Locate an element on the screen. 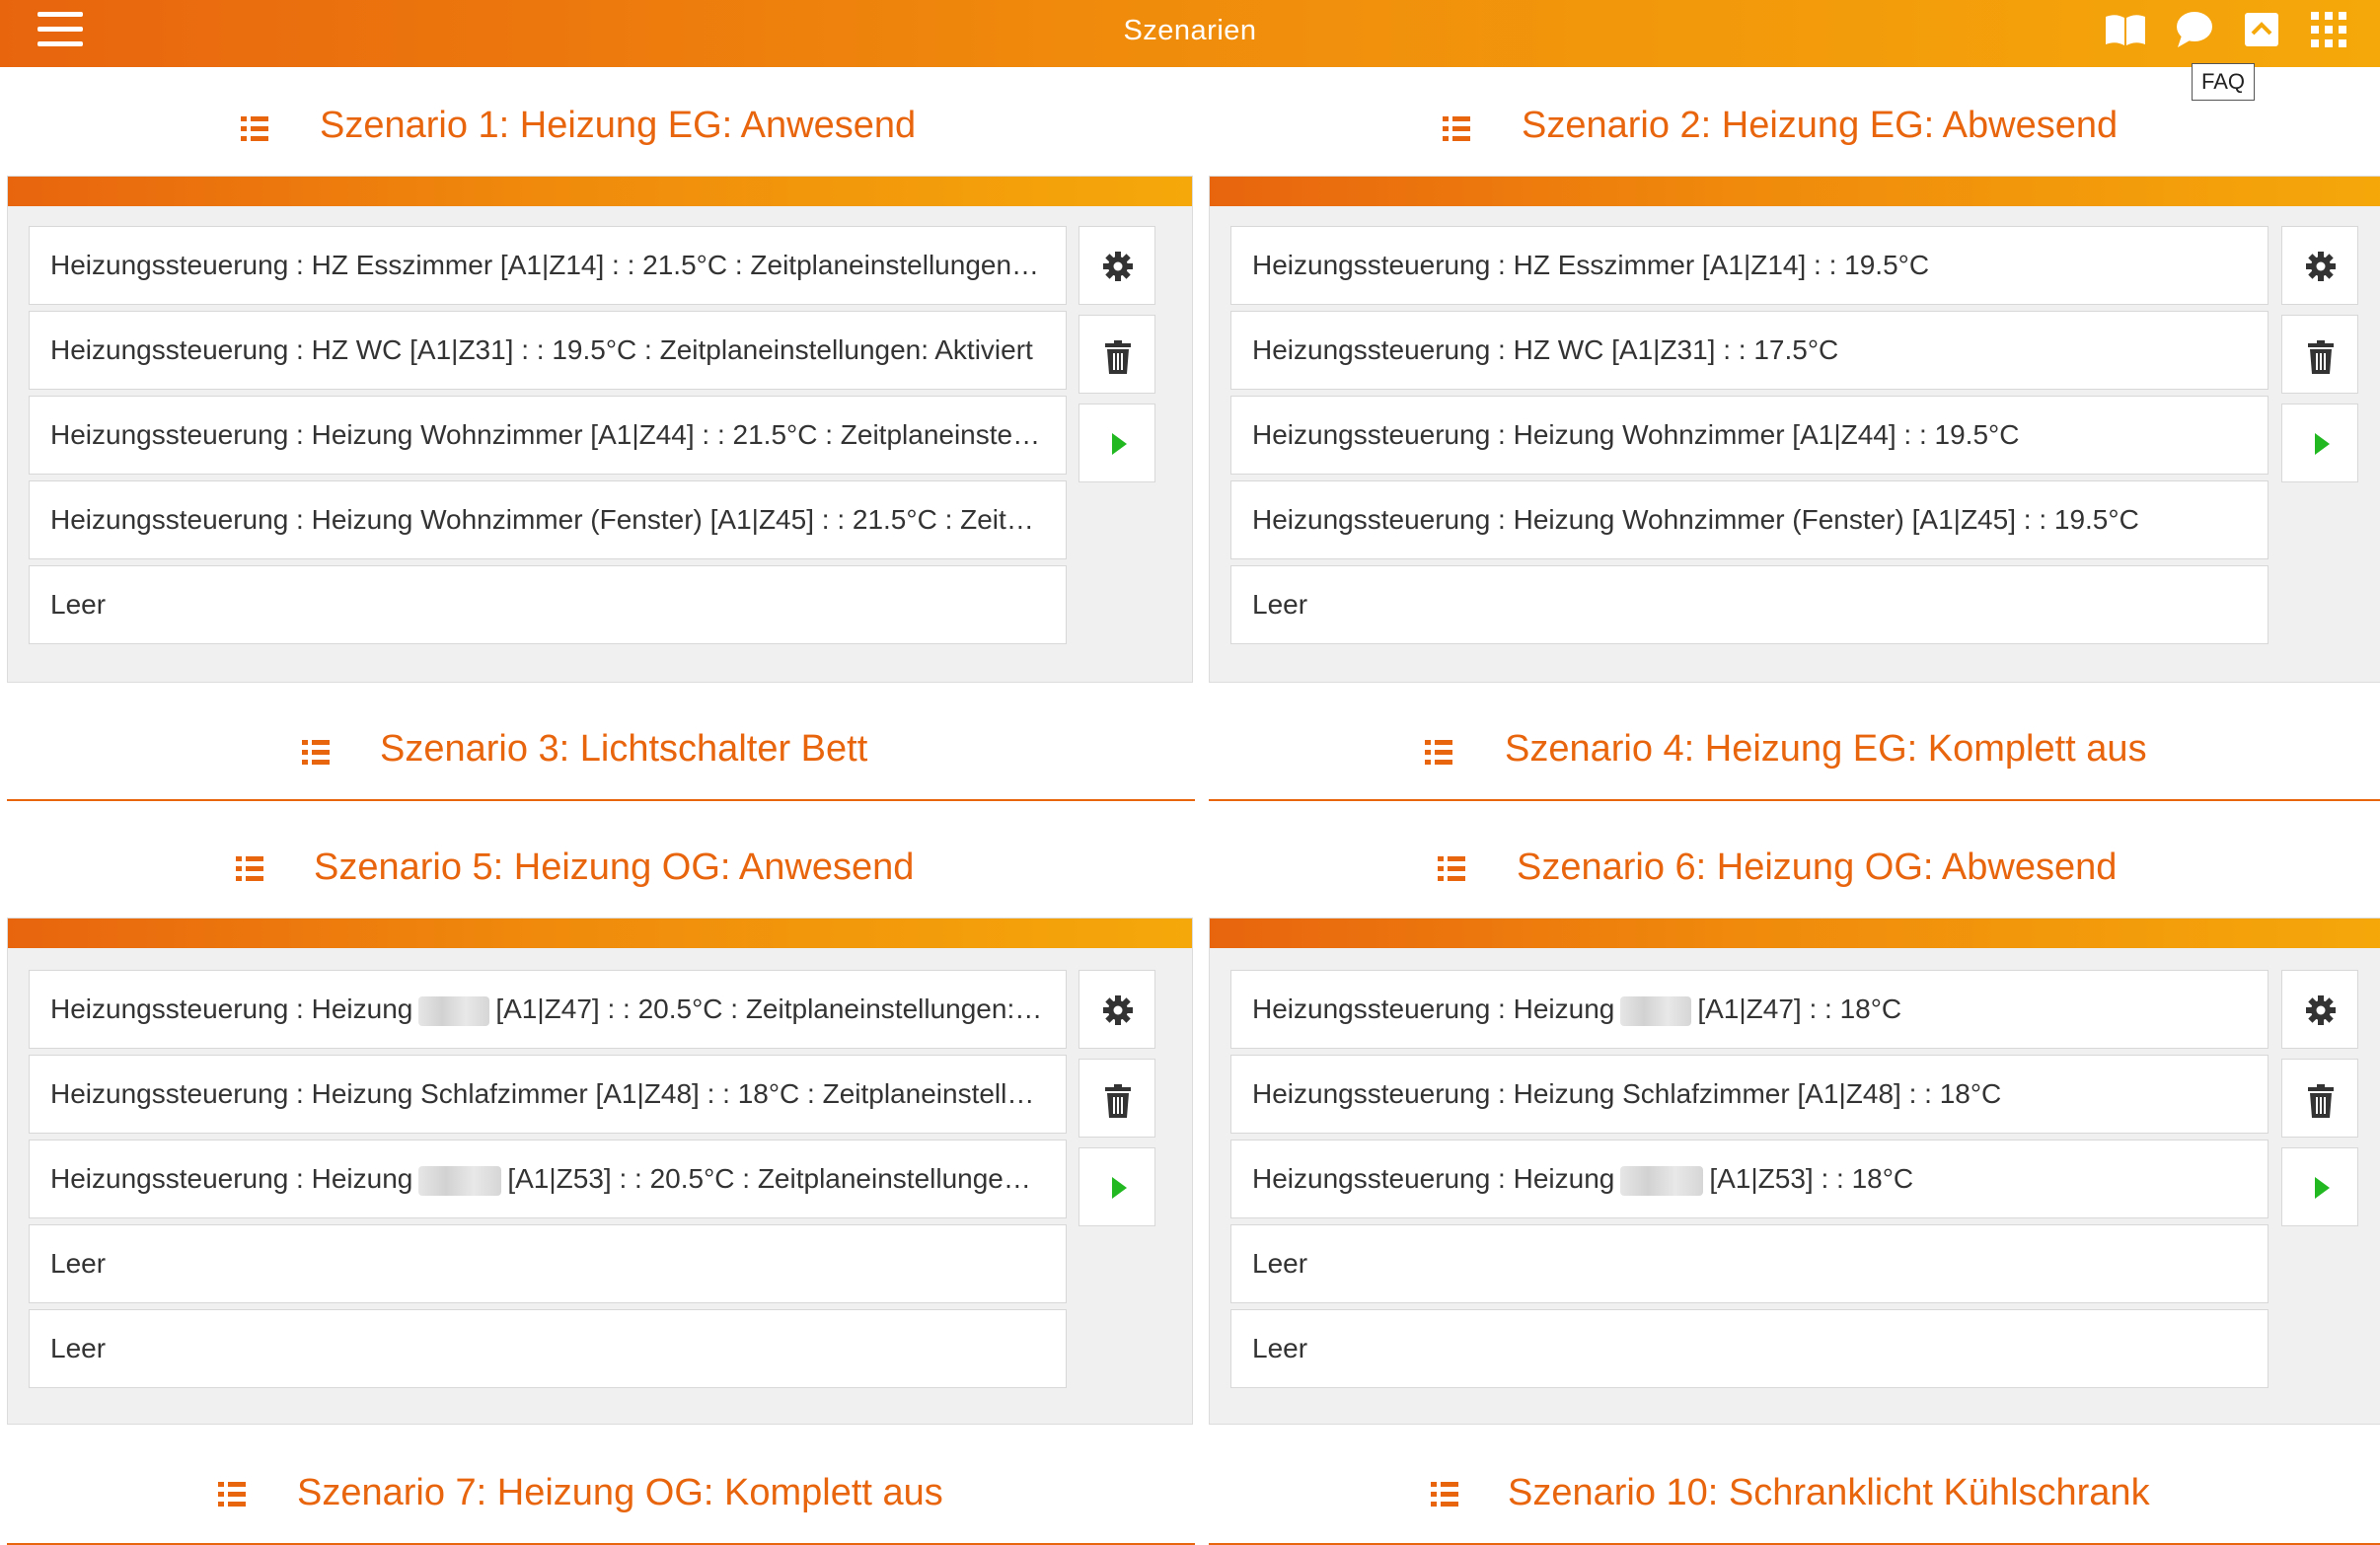  grid-apps-icon is located at coordinates (2328, 29).